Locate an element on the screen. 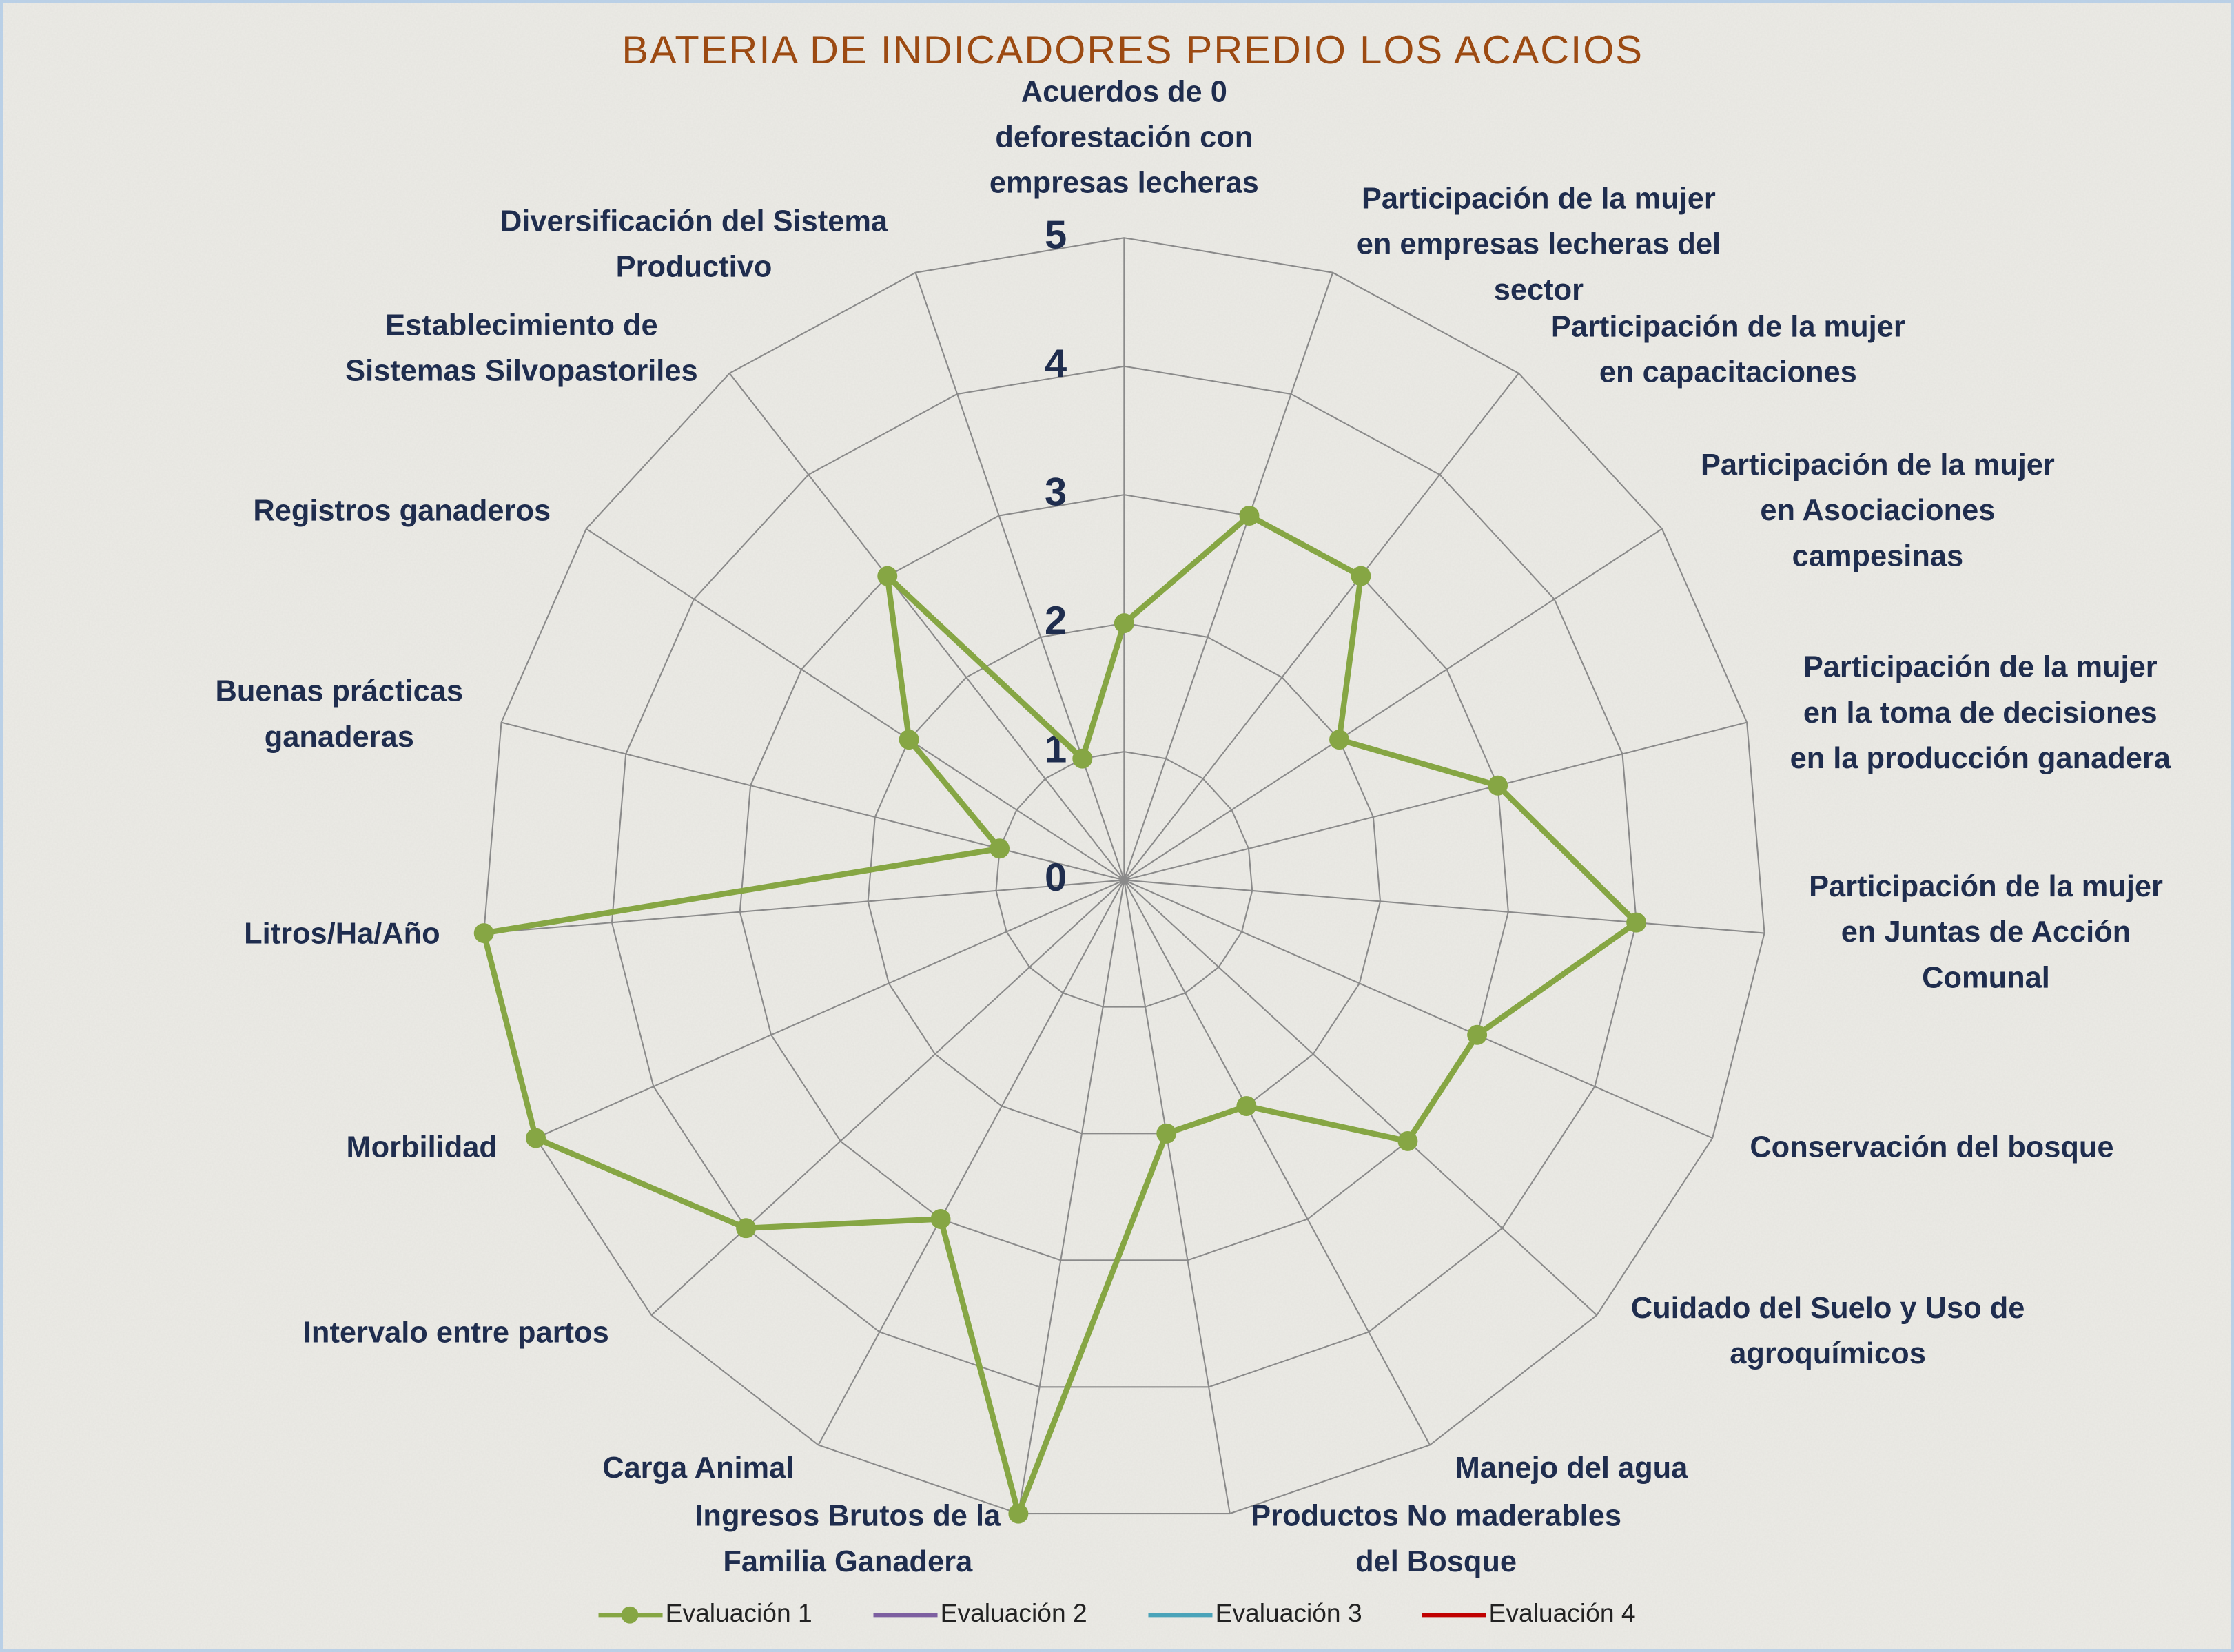  category-label: Productos No maderables del Bosque is located at coordinates (1436, 1539).